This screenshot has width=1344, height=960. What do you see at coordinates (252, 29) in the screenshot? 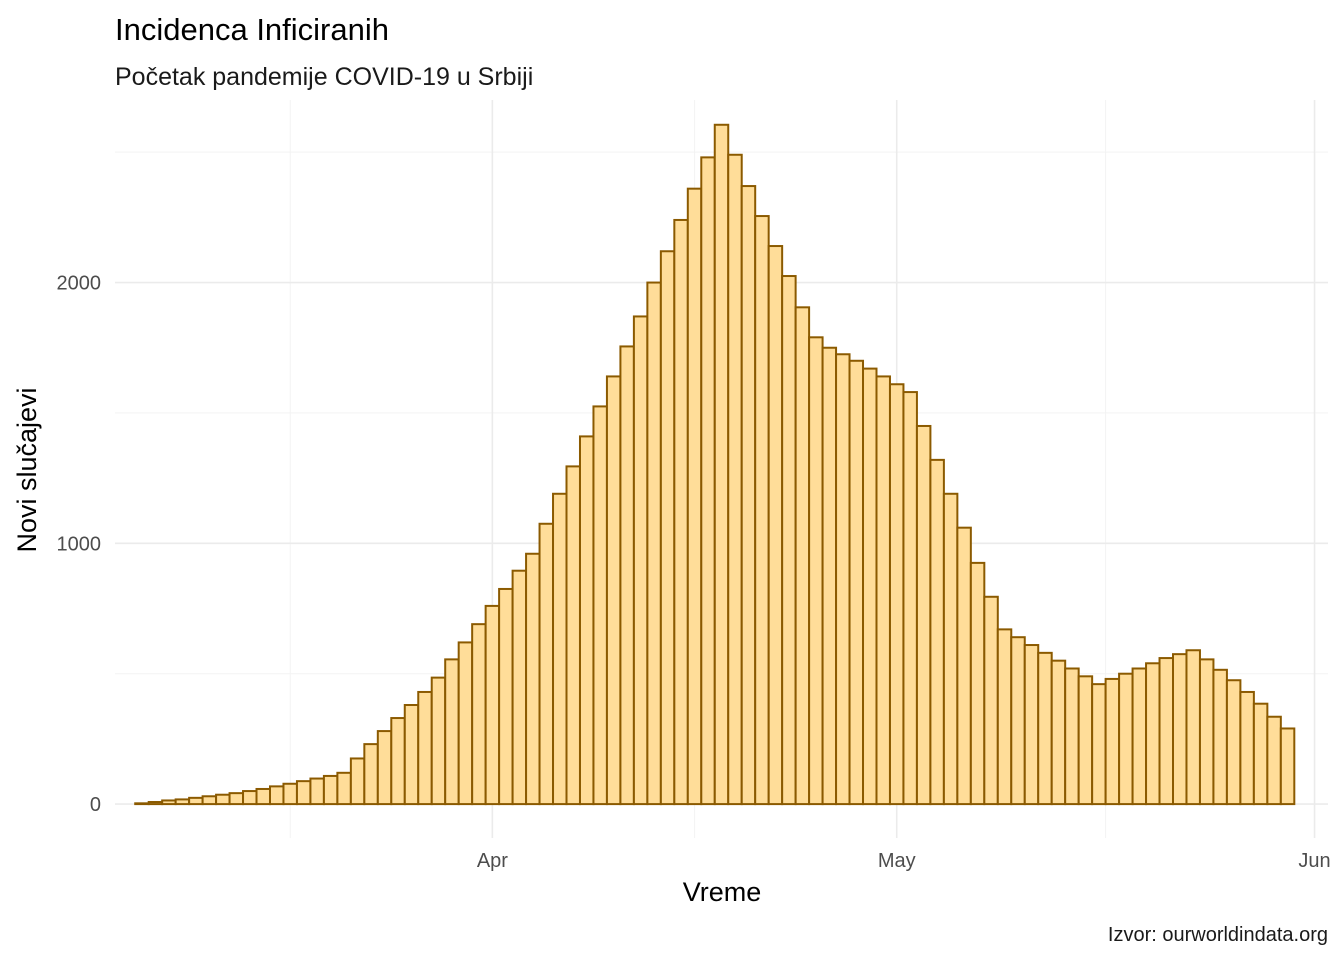
I see `chart-title: Incidenca Inficiranih` at bounding box center [252, 29].